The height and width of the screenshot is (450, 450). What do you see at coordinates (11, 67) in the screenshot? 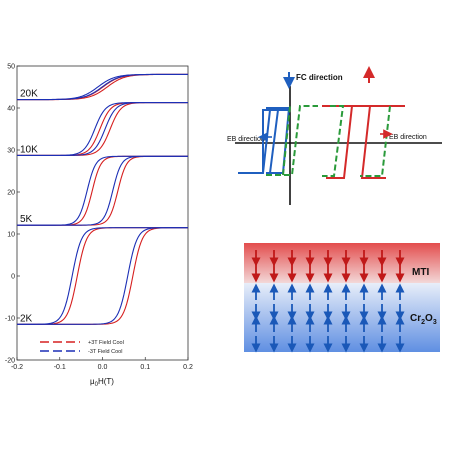
I see `y-tick-label: 50` at bounding box center [11, 67].